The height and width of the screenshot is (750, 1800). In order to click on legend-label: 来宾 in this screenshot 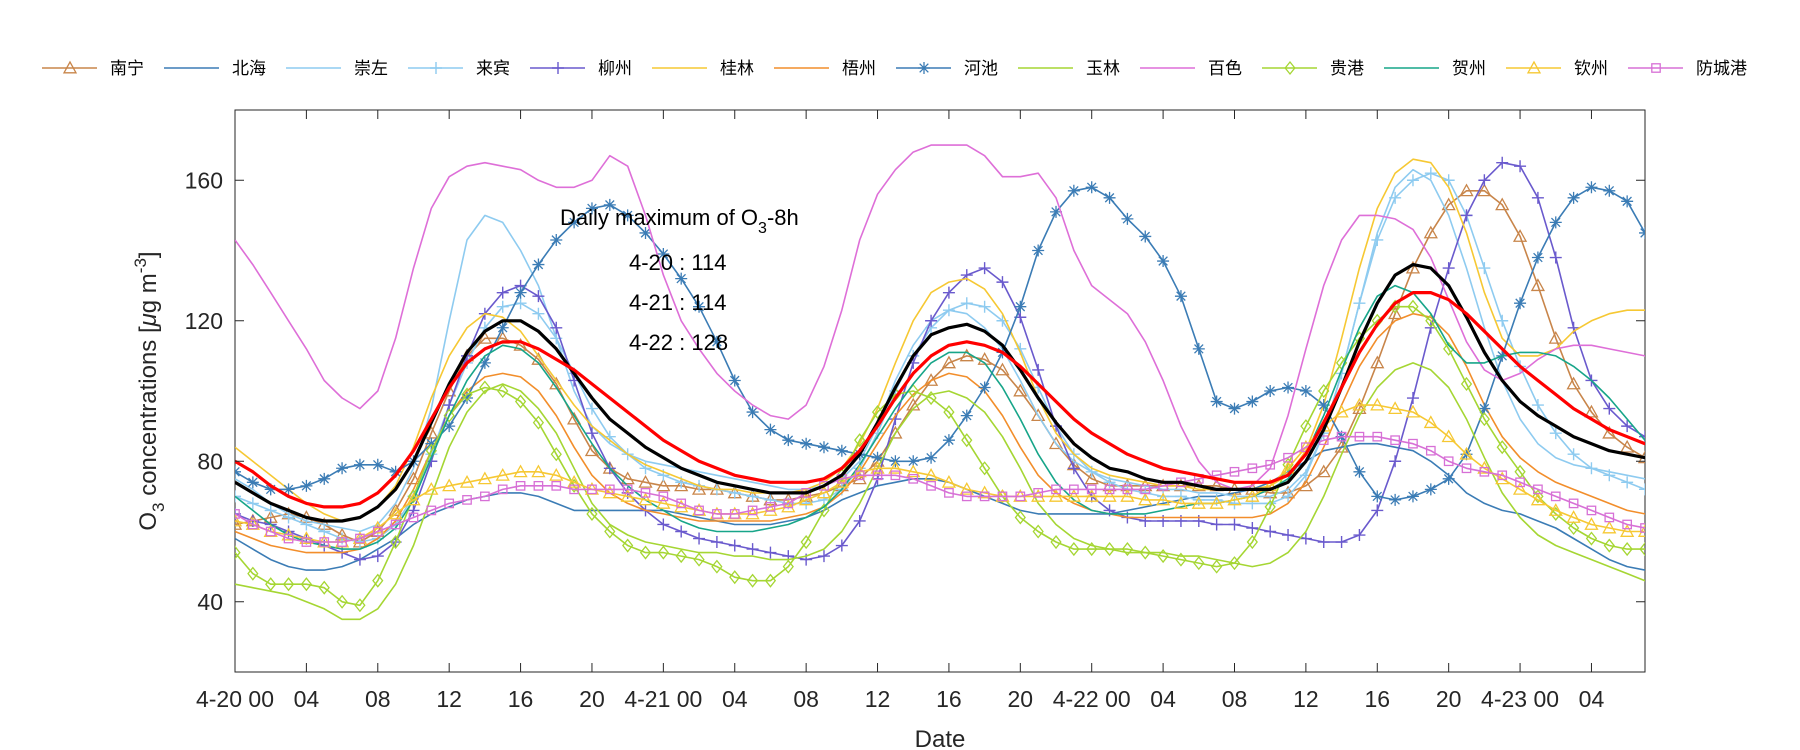, I will do `click(493, 68)`.